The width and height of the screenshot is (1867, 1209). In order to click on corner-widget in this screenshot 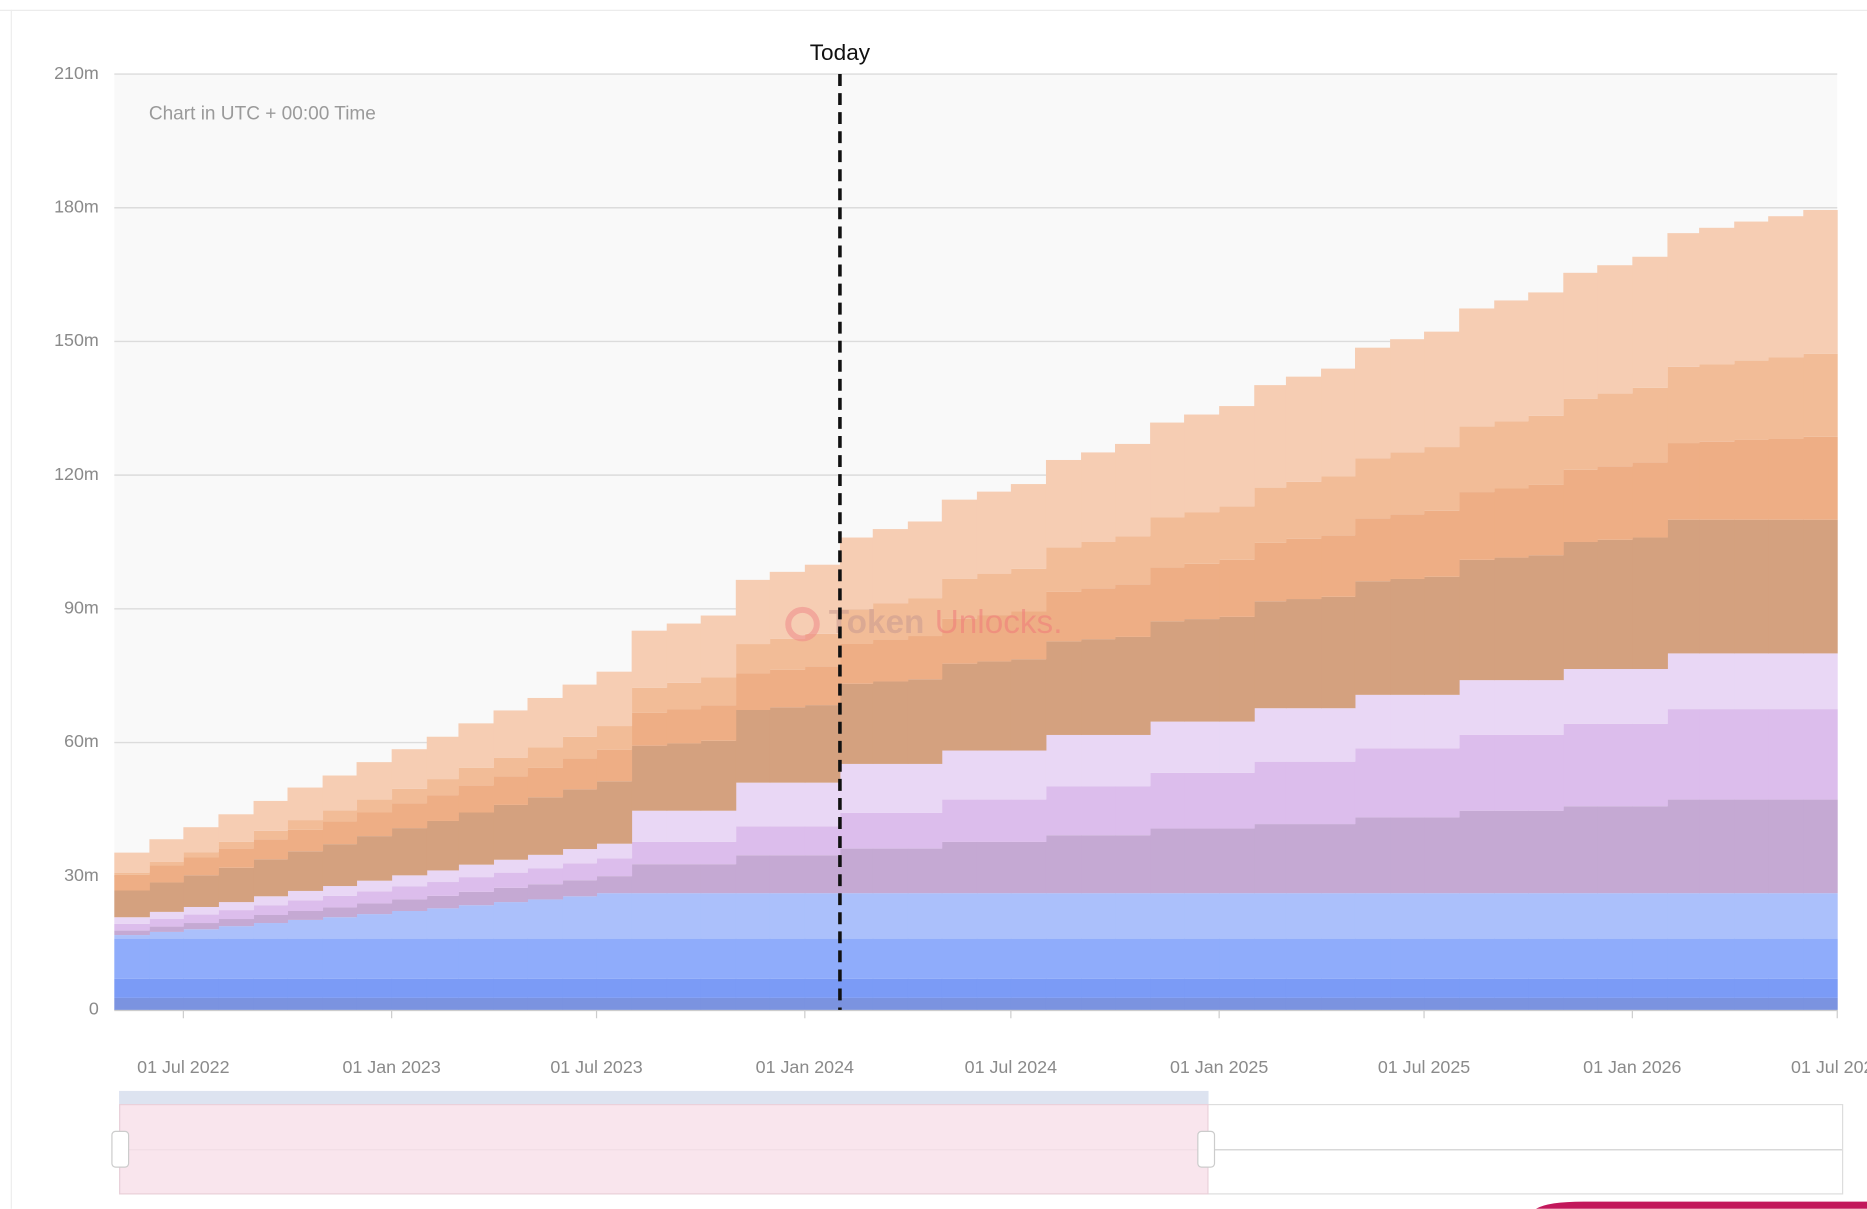, I will do `click(1701, 1205)`.